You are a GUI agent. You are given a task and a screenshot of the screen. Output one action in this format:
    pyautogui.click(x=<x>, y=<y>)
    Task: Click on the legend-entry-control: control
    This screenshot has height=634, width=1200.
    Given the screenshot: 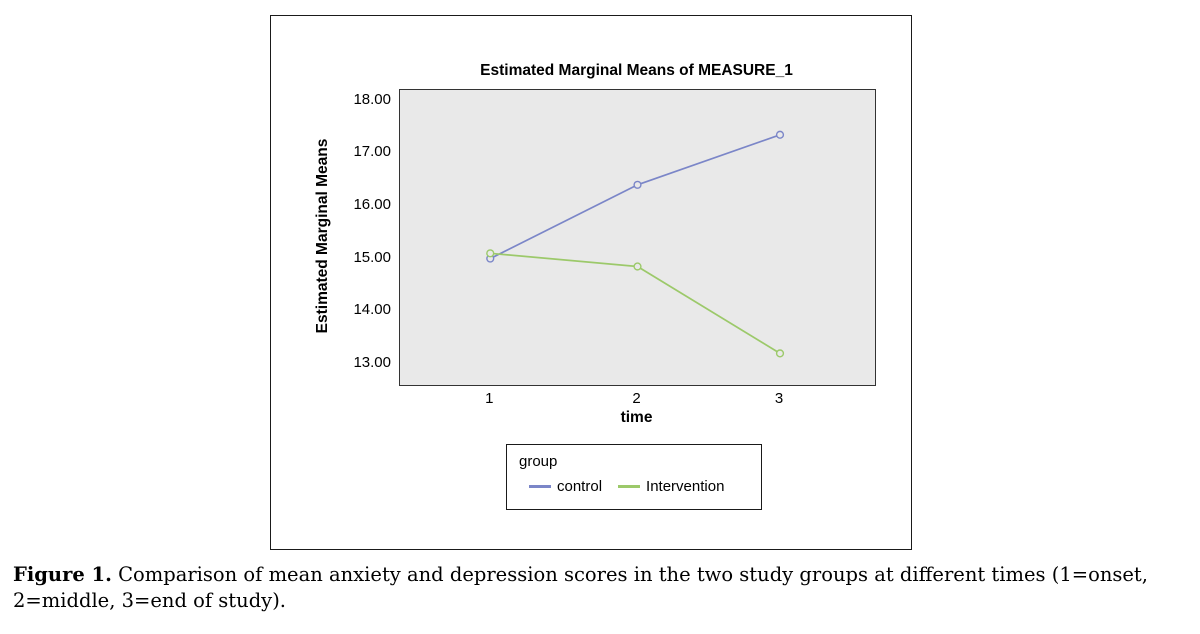 What is the action you would take?
    pyautogui.click(x=565, y=486)
    